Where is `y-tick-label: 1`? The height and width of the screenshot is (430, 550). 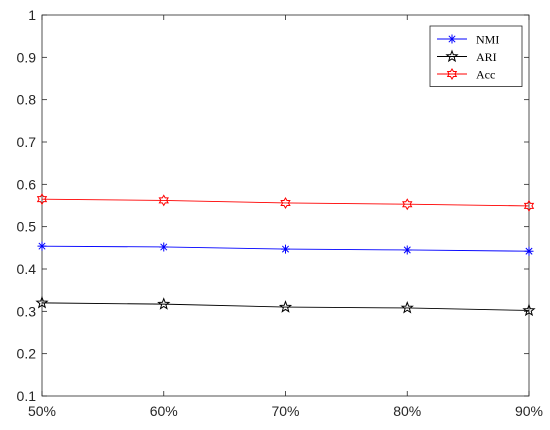 y-tick-label: 1 is located at coordinates (32, 15).